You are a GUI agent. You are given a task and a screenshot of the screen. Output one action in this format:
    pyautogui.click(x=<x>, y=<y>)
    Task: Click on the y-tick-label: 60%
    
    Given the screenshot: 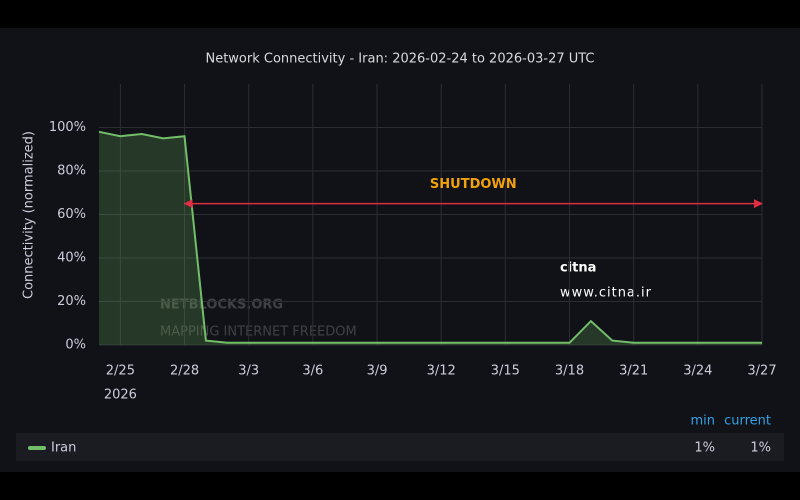 What is the action you would take?
    pyautogui.click(x=71, y=214)
    